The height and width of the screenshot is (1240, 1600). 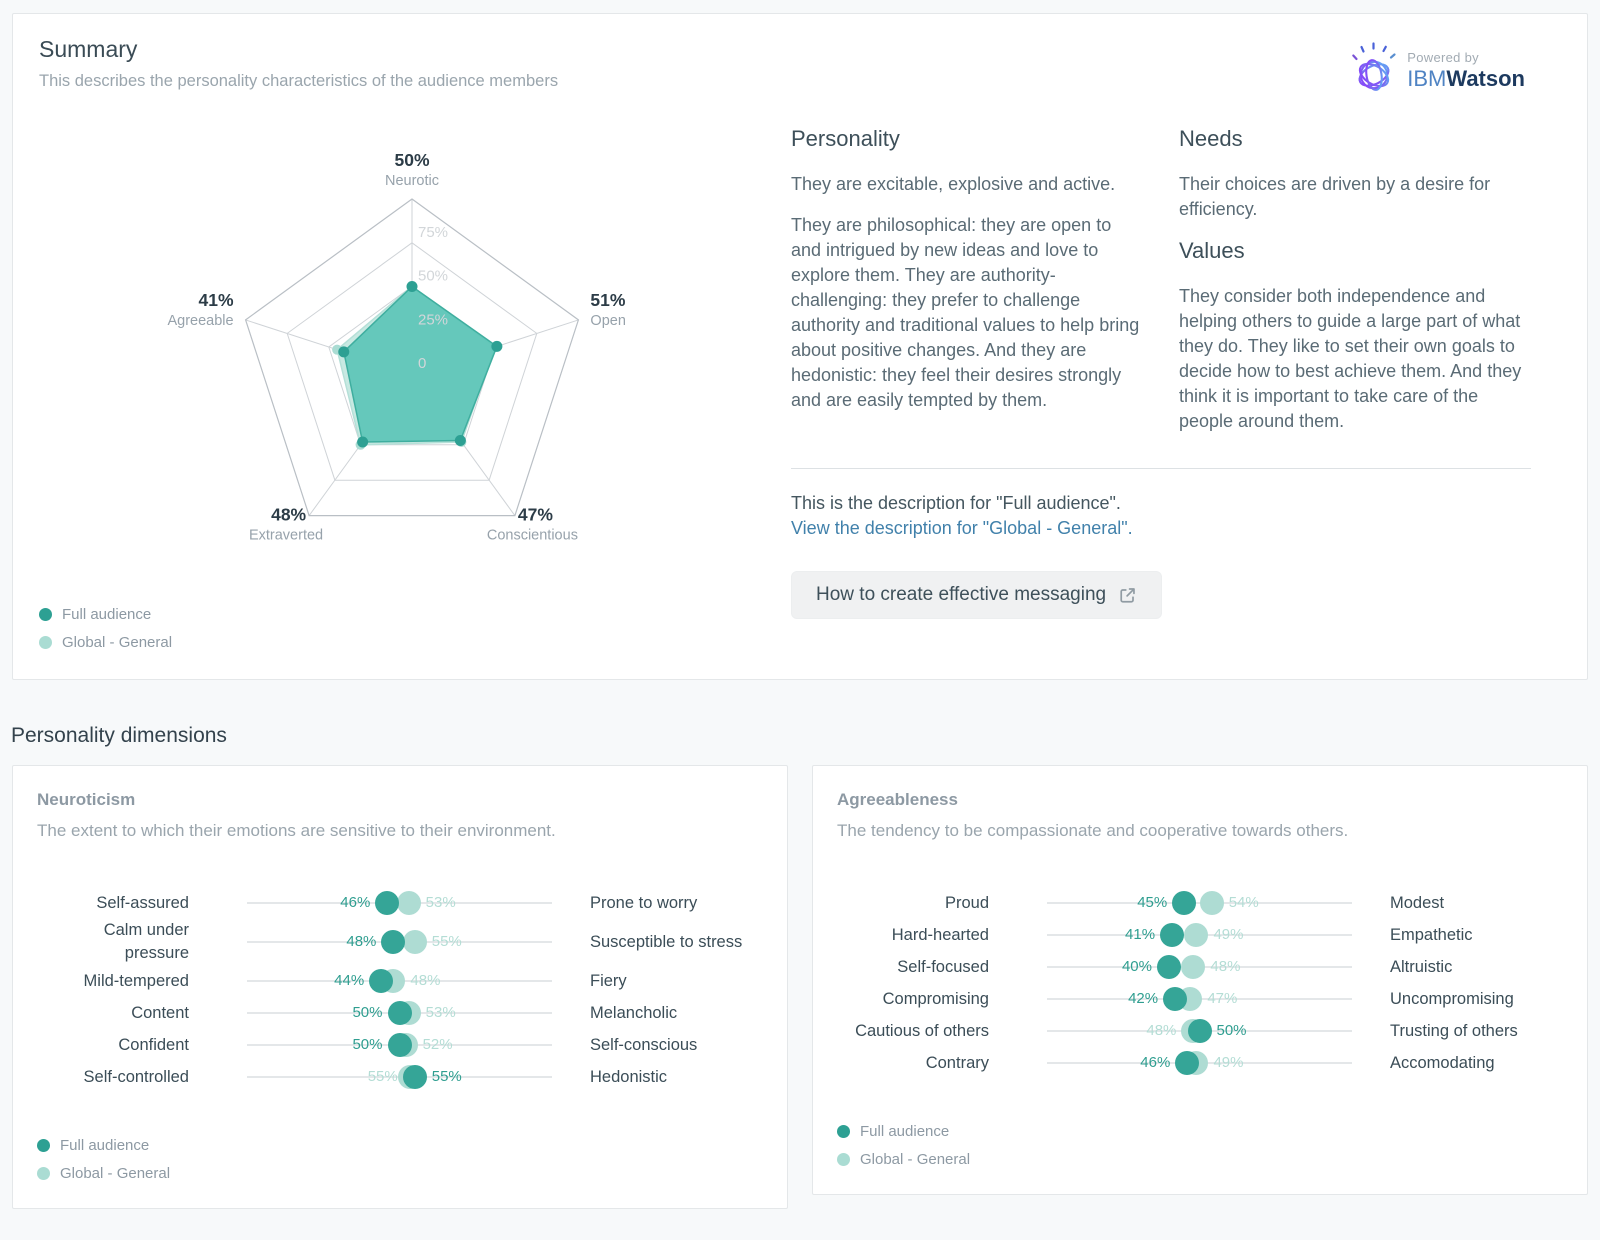 I want to click on track-line, so click(x=1199, y=903).